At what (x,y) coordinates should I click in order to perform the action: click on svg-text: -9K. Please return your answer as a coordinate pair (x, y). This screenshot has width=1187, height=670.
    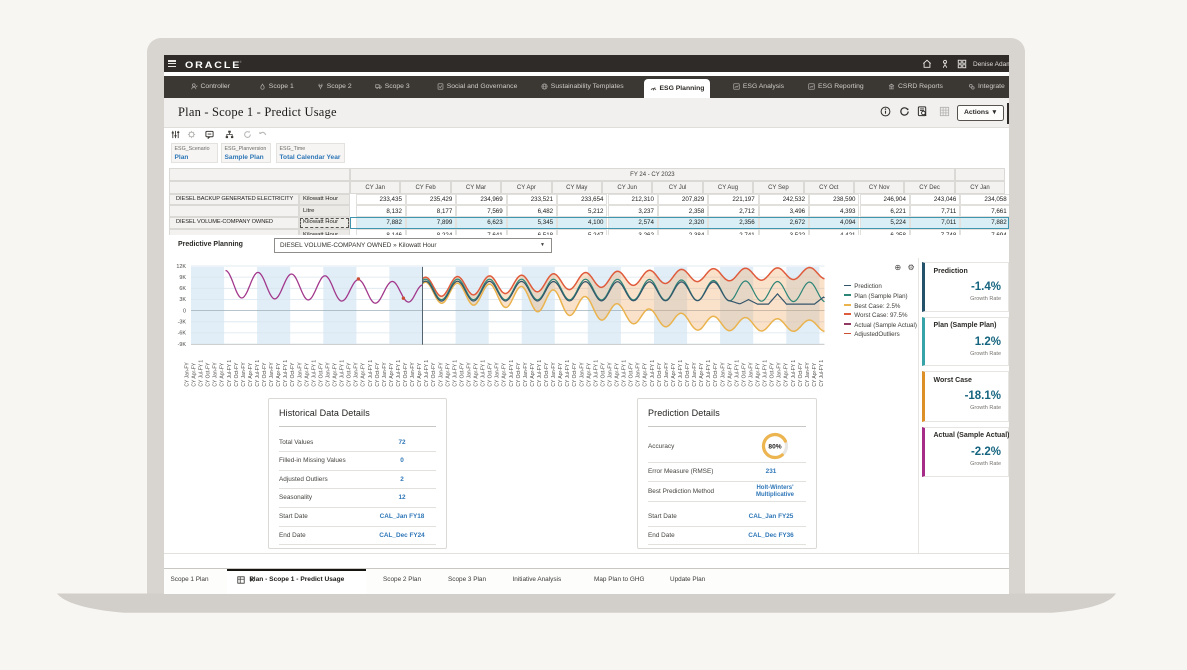
    Looking at the image, I should click on (181, 345).